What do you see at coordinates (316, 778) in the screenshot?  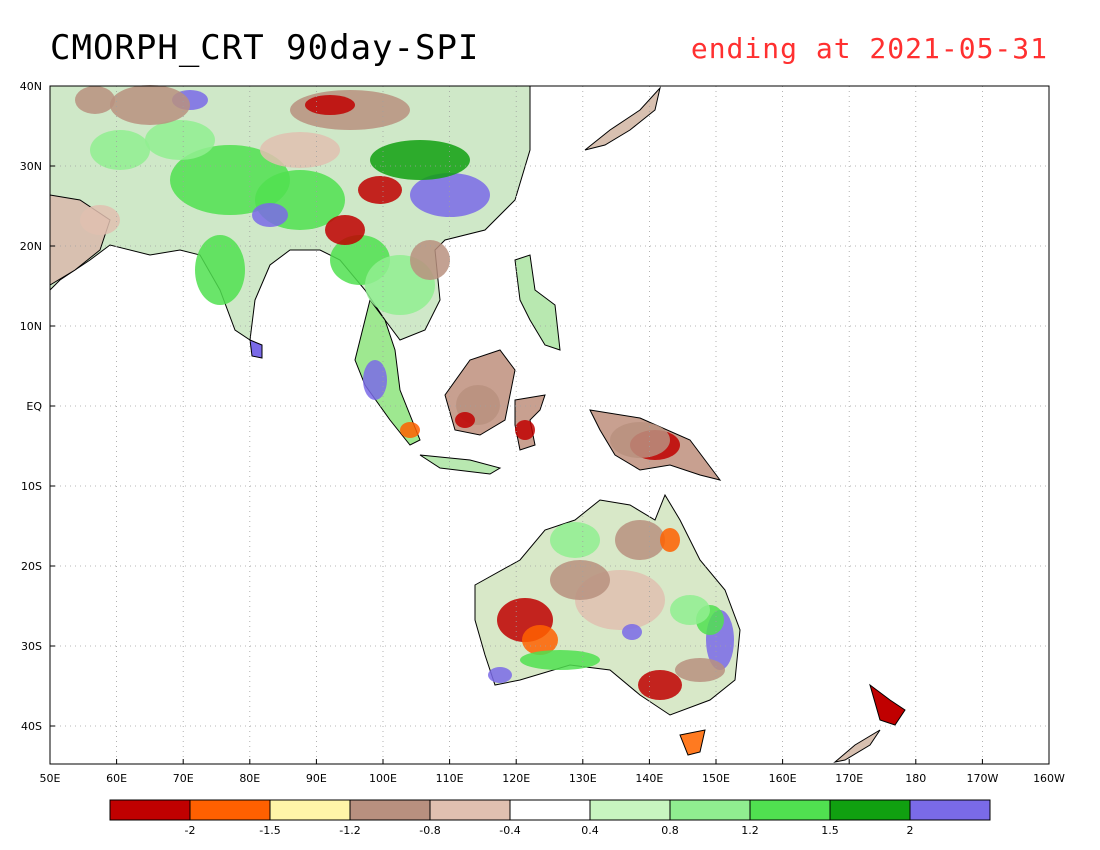 I see `lon-label: 90E` at bounding box center [316, 778].